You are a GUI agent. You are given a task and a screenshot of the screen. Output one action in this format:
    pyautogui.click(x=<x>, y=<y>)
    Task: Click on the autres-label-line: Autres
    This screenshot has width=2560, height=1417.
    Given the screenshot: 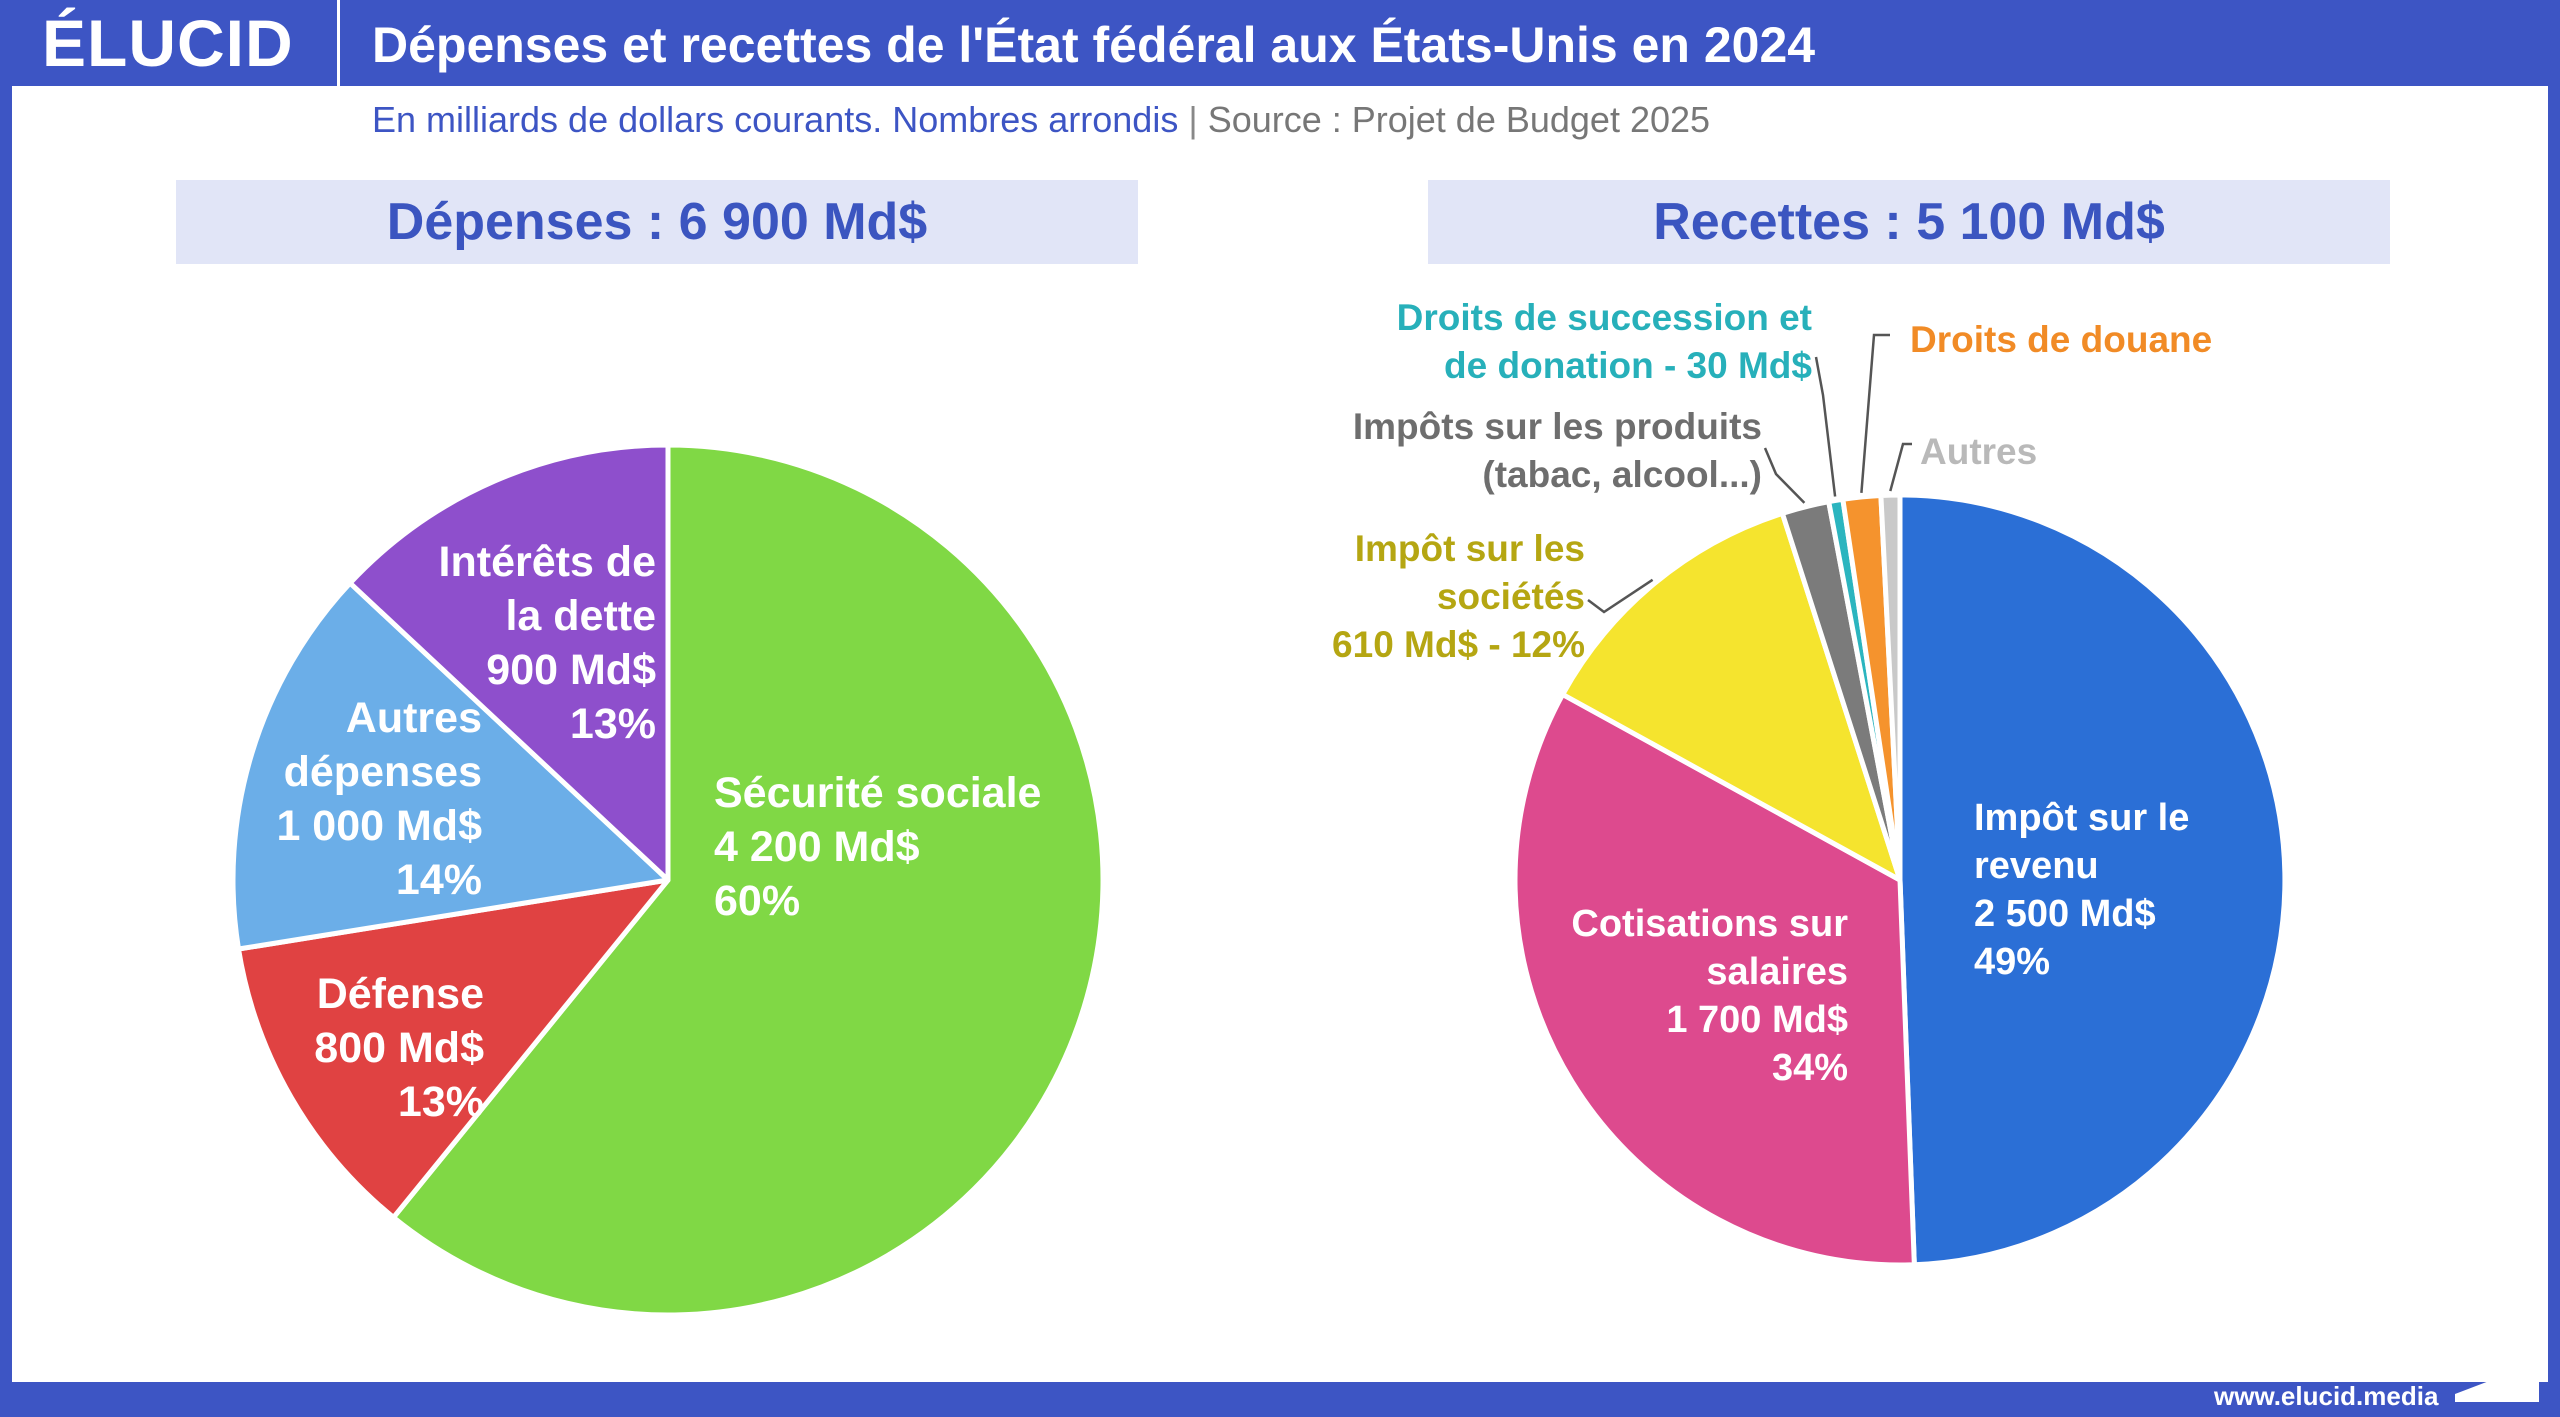 What is the action you would take?
    pyautogui.click(x=1978, y=451)
    